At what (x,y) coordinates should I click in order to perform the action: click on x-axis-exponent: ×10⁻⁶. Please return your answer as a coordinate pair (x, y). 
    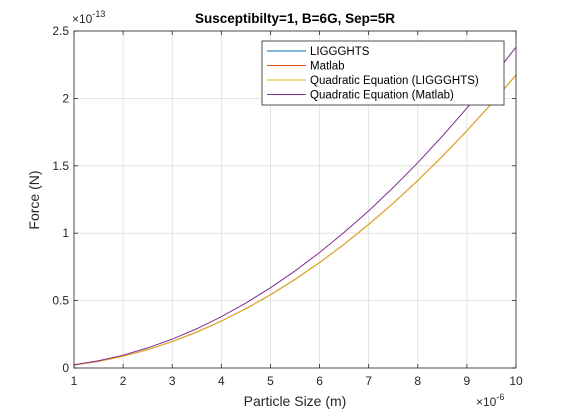
    Looking at the image, I should click on (490, 400).